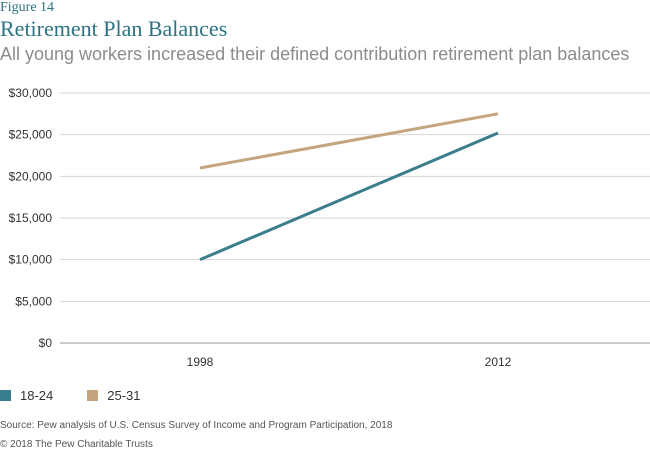  Describe the element at coordinates (498, 362) in the screenshot. I see `x-tick-label: 2012` at that location.